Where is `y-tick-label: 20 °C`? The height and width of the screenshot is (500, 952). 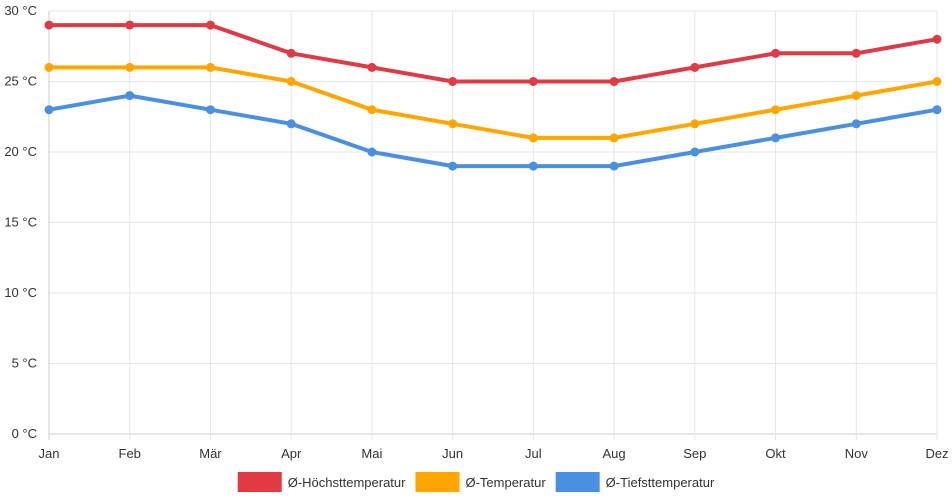
y-tick-label: 20 °C is located at coordinates (20, 151).